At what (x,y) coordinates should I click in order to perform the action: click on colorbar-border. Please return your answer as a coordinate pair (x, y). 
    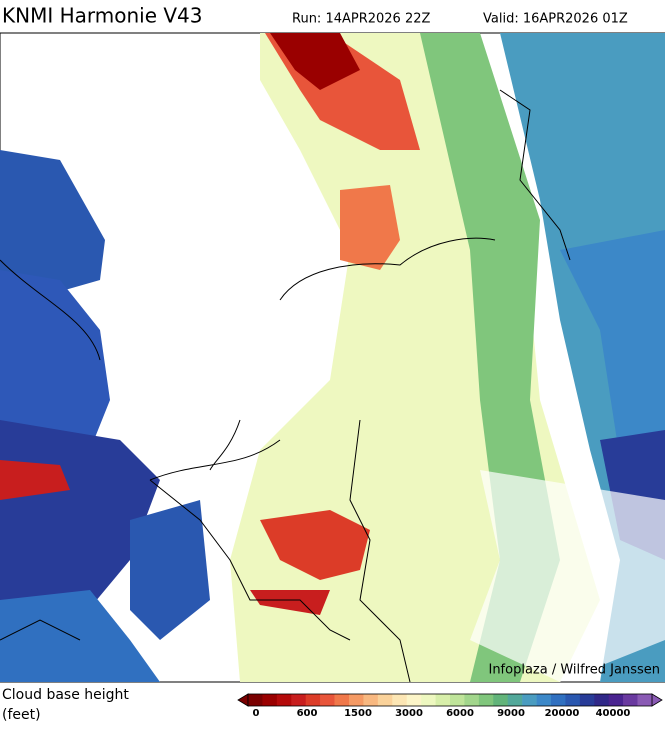
    Looking at the image, I should click on (450, 700).